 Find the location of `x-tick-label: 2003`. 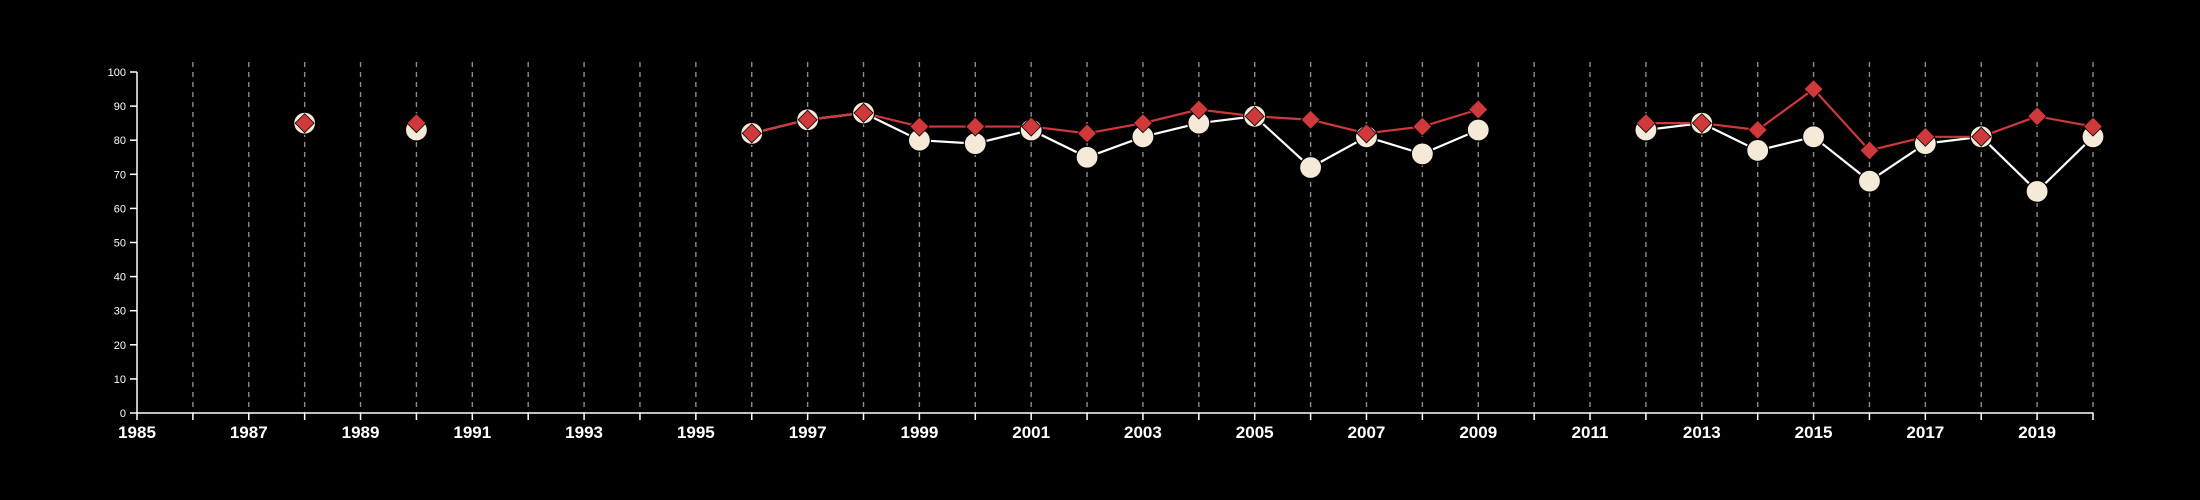

x-tick-label: 2003 is located at coordinates (1143, 432).